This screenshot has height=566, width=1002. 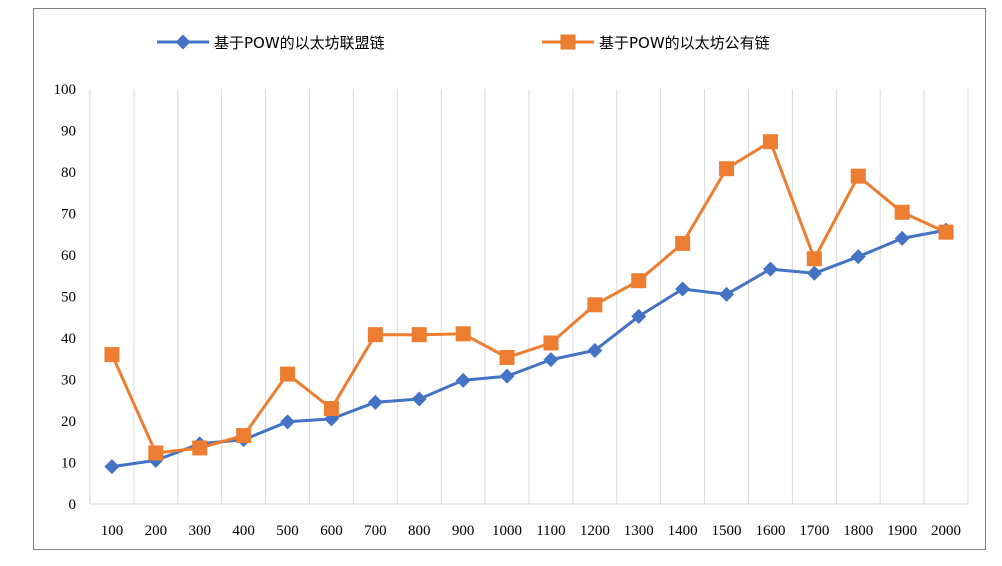 What do you see at coordinates (463, 43) in the screenshot?
I see `legend: 基于POW的以太坊联盟链 基于POW的以太坊公有链` at bounding box center [463, 43].